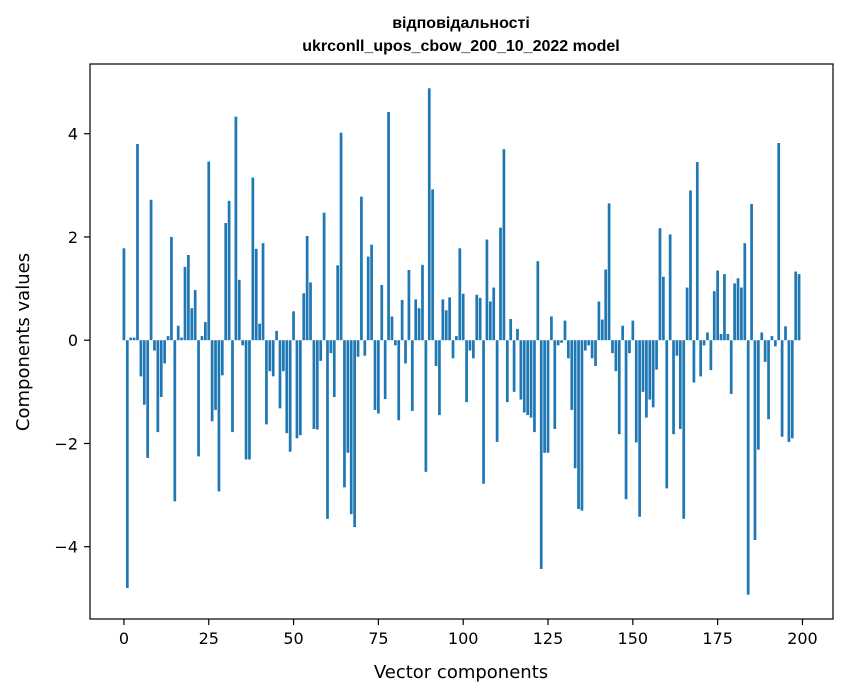 The width and height of the screenshot is (847, 696). I want to click on x-axis-label: Vector components, so click(461, 672).